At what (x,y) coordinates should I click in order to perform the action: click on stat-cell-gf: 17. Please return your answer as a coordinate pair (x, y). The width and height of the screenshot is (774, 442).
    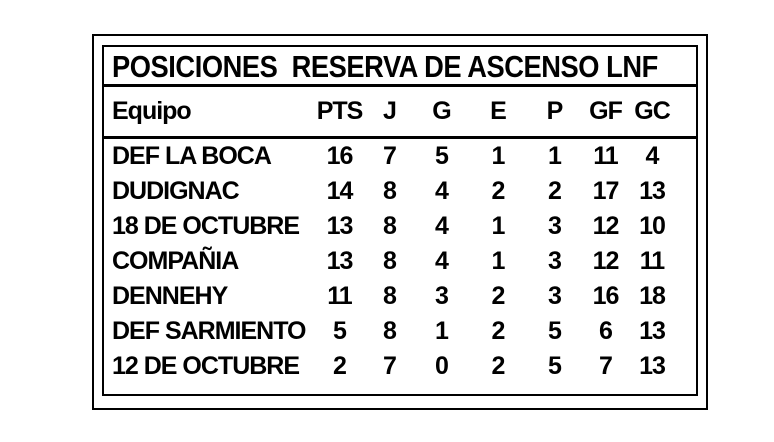
    Looking at the image, I should click on (606, 191).